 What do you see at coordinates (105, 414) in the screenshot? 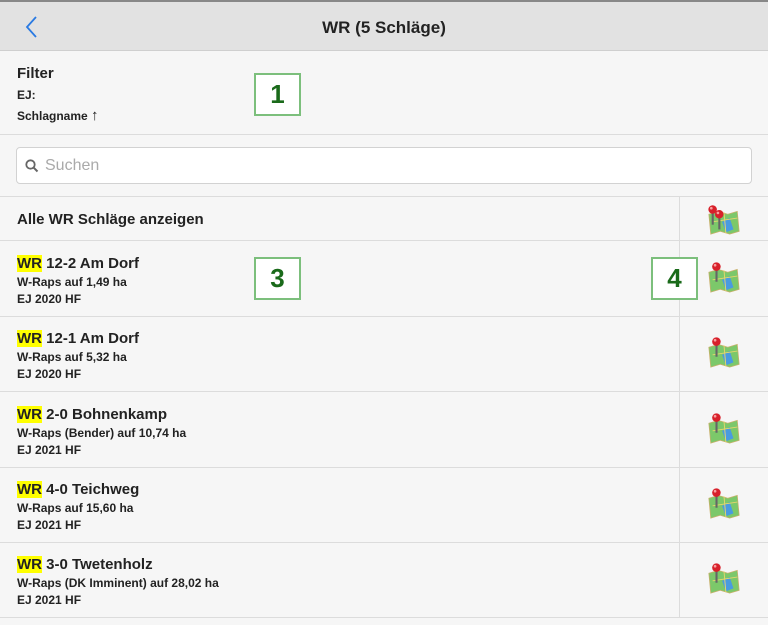
I see `field-title: 2-0 Bohnenkamp` at bounding box center [105, 414].